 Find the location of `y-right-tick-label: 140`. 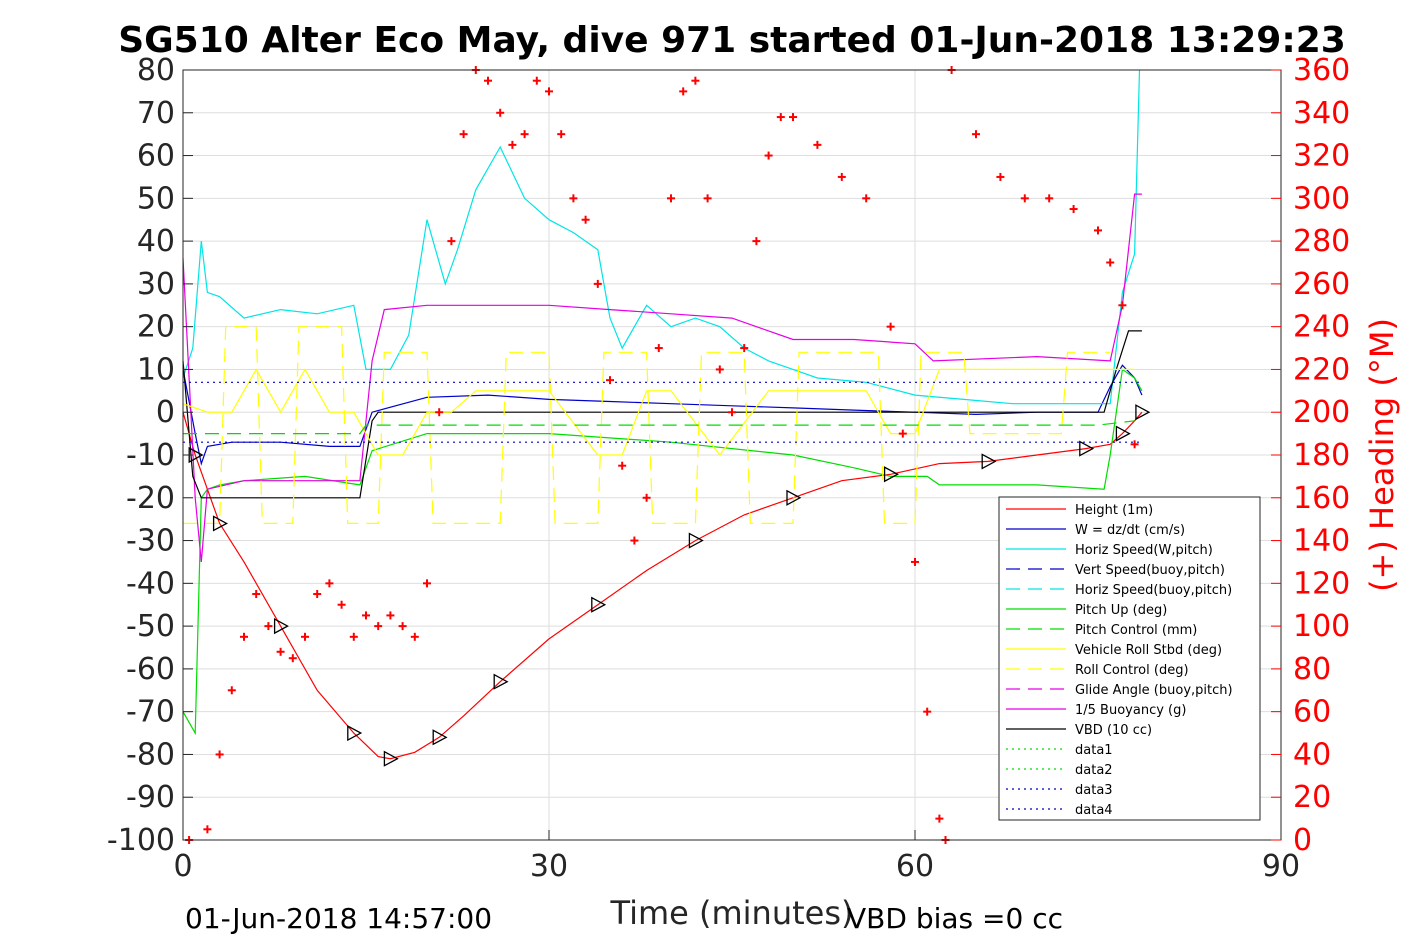

y-right-tick-label: 140 is located at coordinates (1321, 541).